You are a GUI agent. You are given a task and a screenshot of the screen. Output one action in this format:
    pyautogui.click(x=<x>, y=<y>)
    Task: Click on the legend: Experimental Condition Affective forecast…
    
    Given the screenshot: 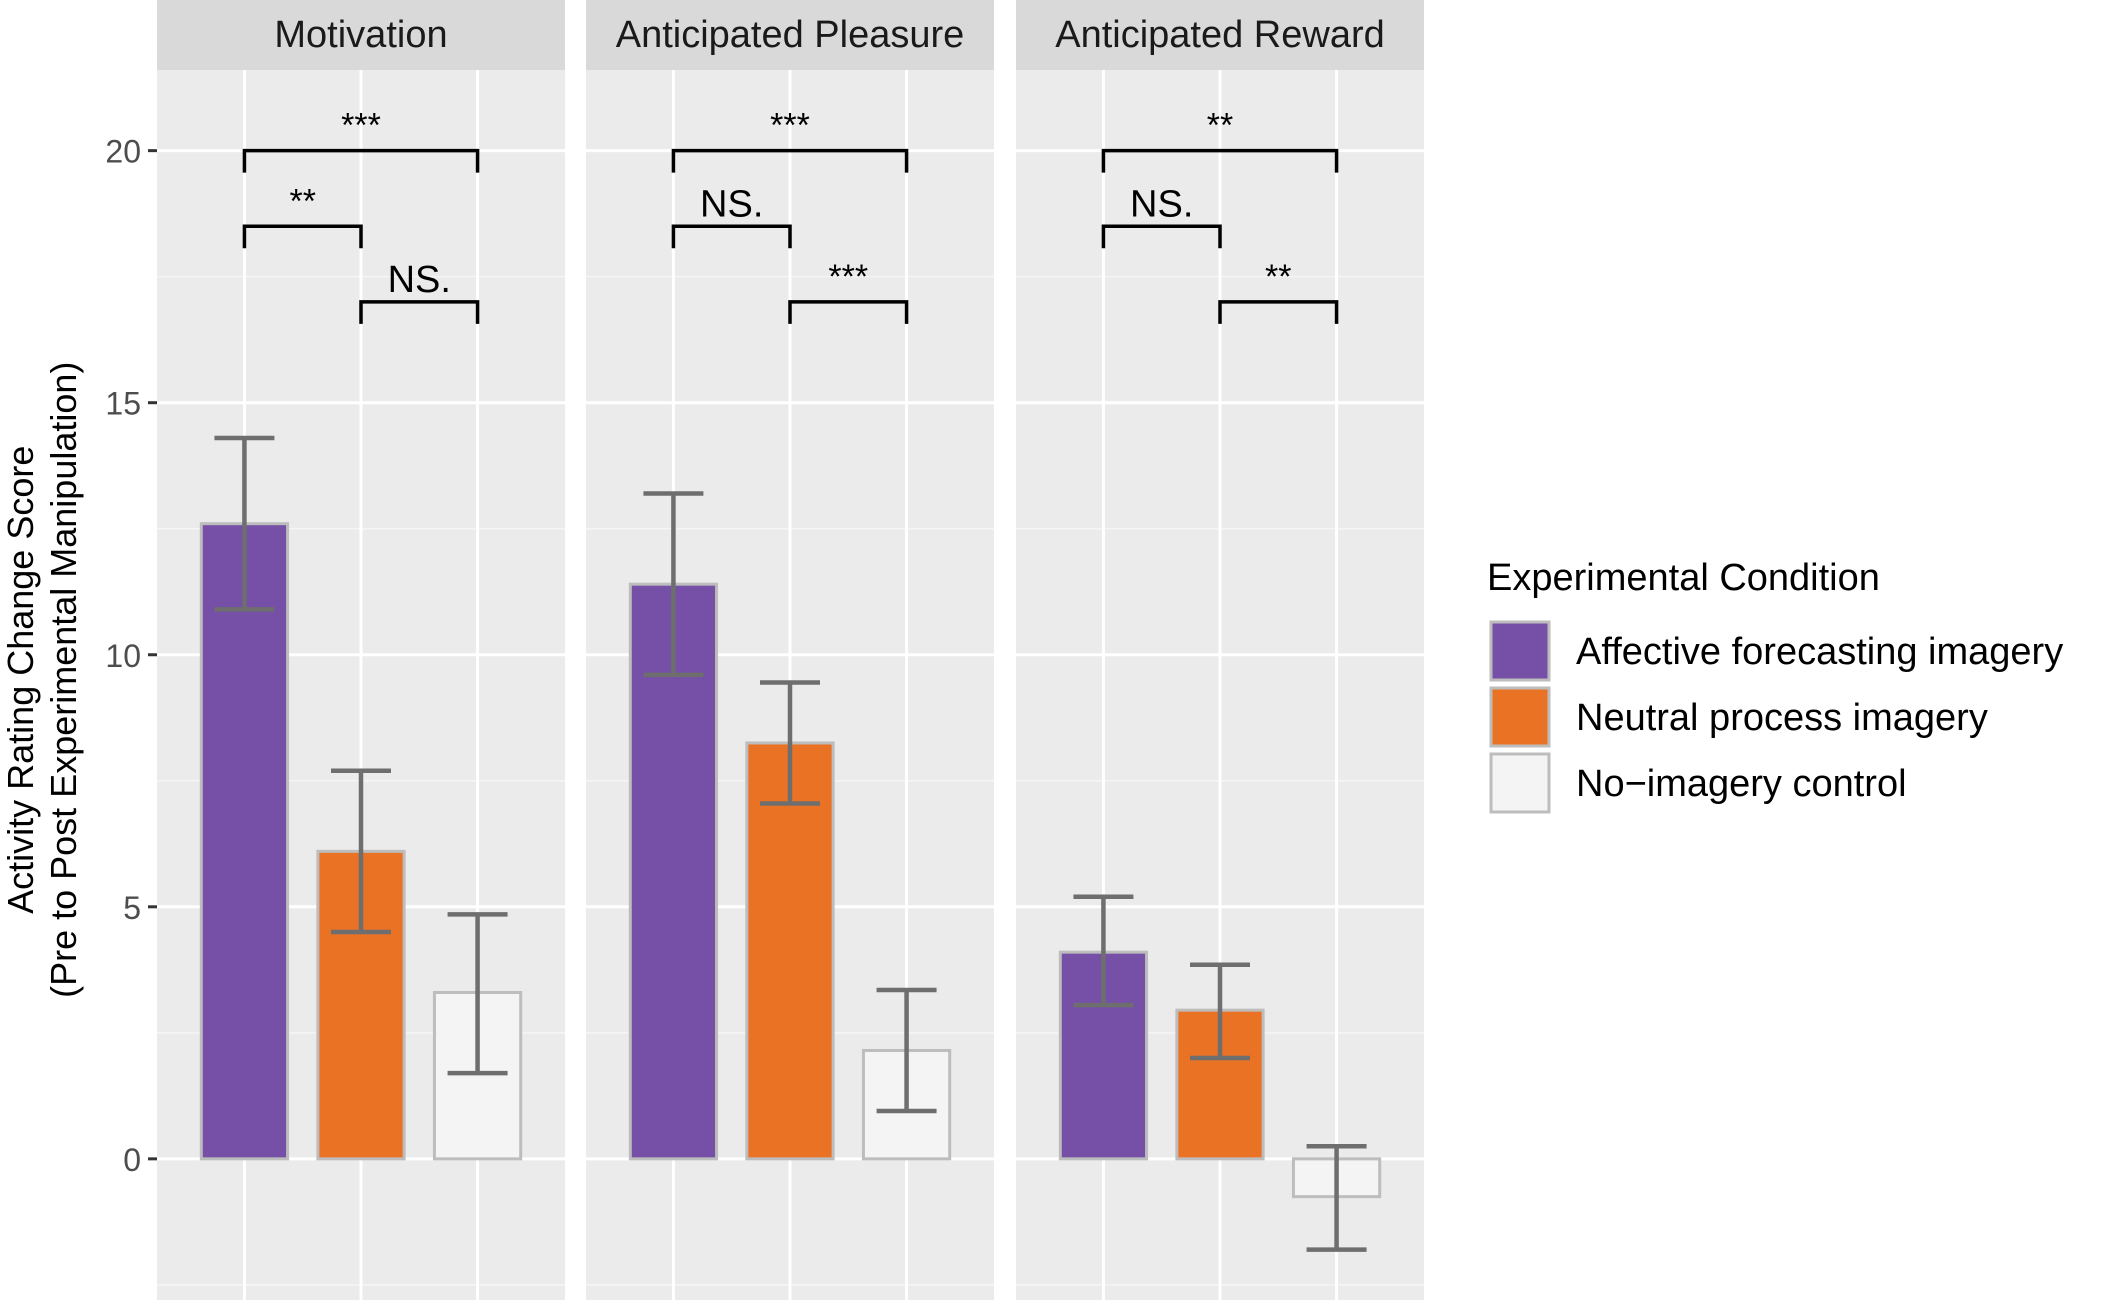 What is the action you would take?
    pyautogui.click(x=1775, y=685)
    